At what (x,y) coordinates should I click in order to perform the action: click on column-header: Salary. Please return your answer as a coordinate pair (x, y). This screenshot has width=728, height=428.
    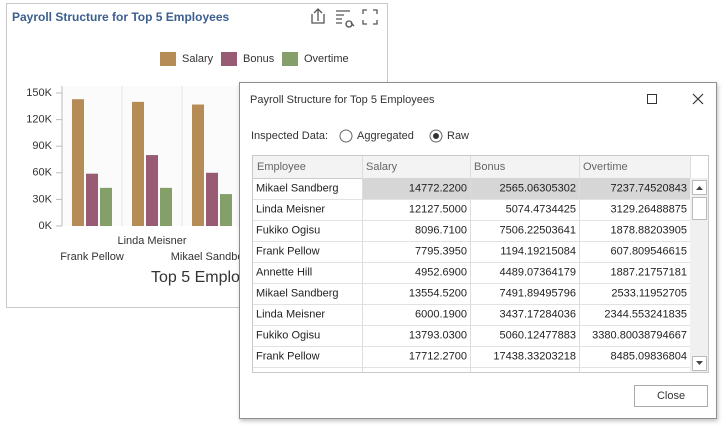
    Looking at the image, I should click on (382, 167).